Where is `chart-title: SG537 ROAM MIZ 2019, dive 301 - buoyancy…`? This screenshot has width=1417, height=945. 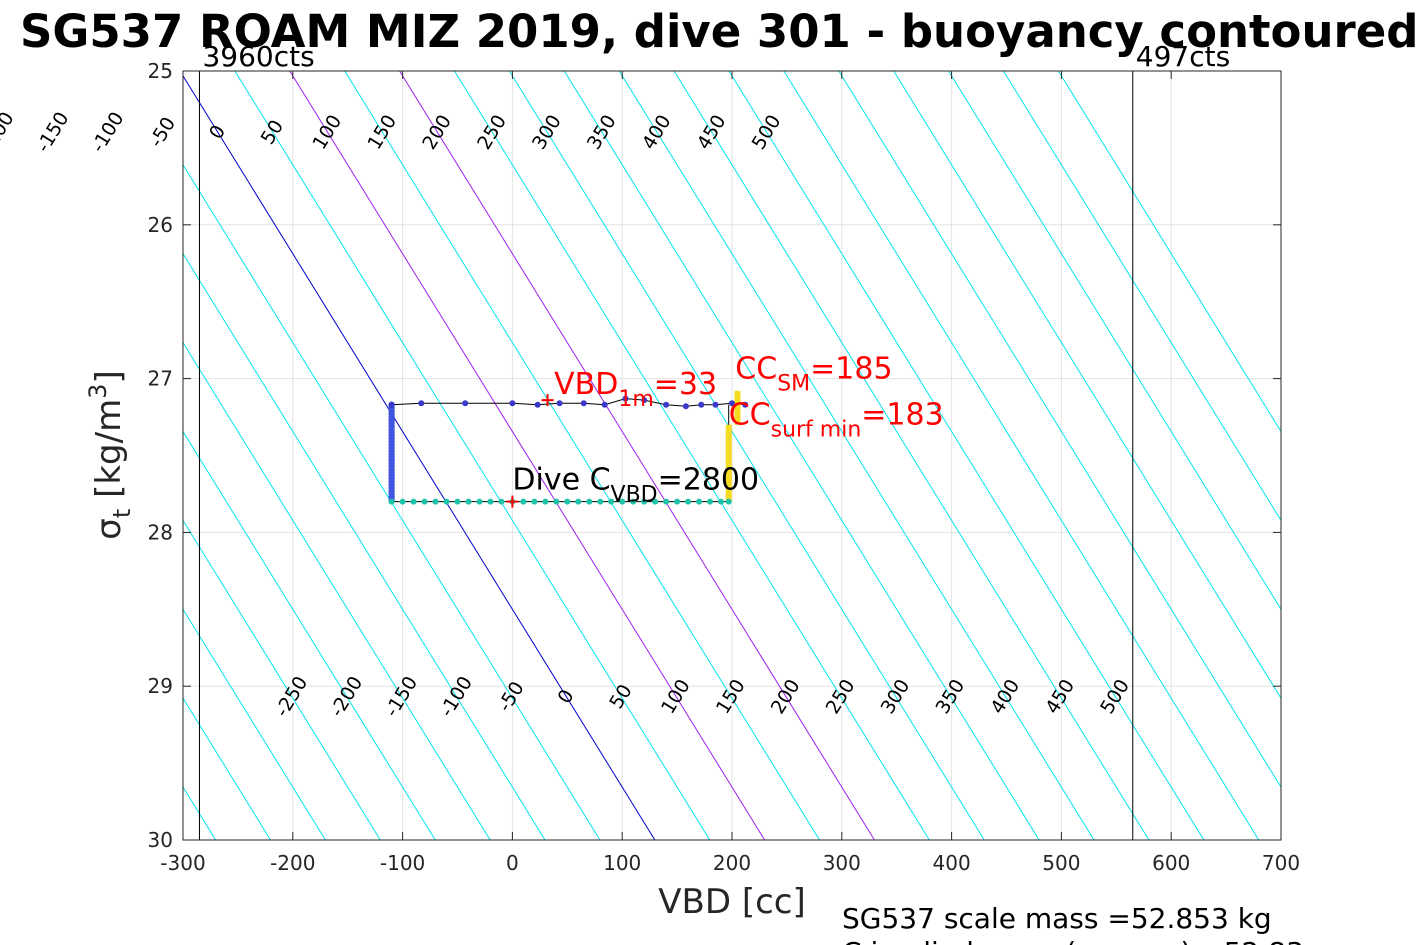
chart-title: SG537 ROAM MIZ 2019, dive 301 - buoyancy… is located at coordinates (718, 31).